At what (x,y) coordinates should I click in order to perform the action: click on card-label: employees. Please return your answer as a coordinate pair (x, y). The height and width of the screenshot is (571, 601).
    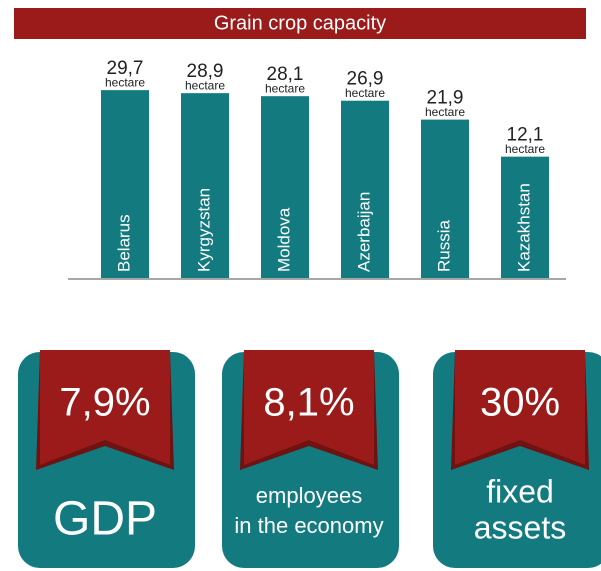
    Looking at the image, I should click on (309, 495).